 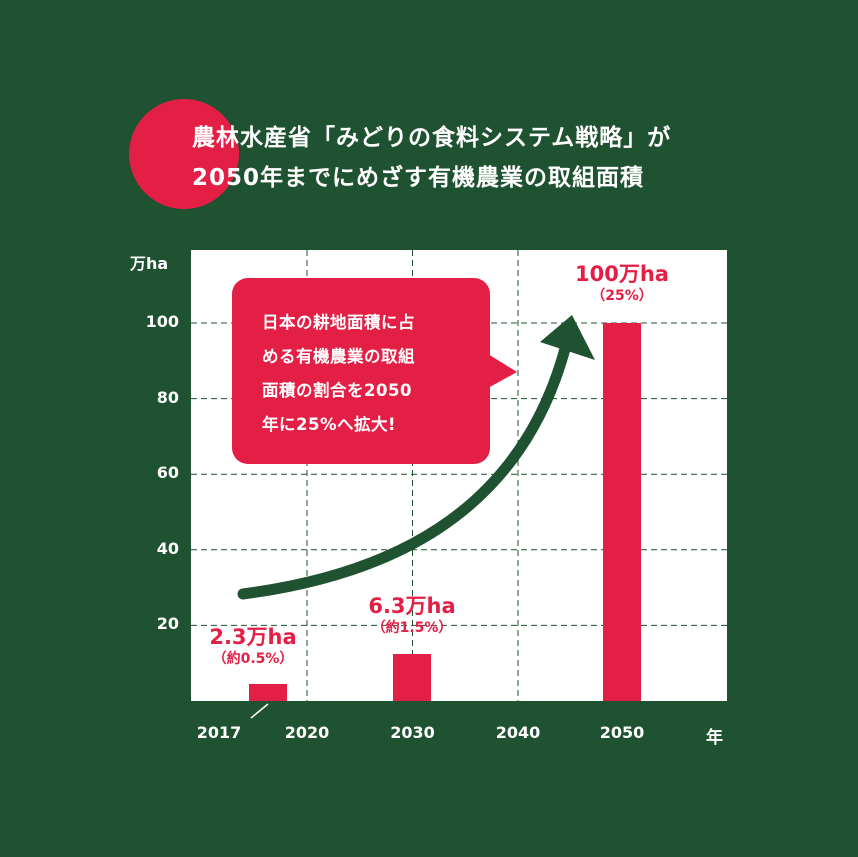 What do you see at coordinates (622, 296) in the screenshot?
I see `data-label-percent: （25%）` at bounding box center [622, 296].